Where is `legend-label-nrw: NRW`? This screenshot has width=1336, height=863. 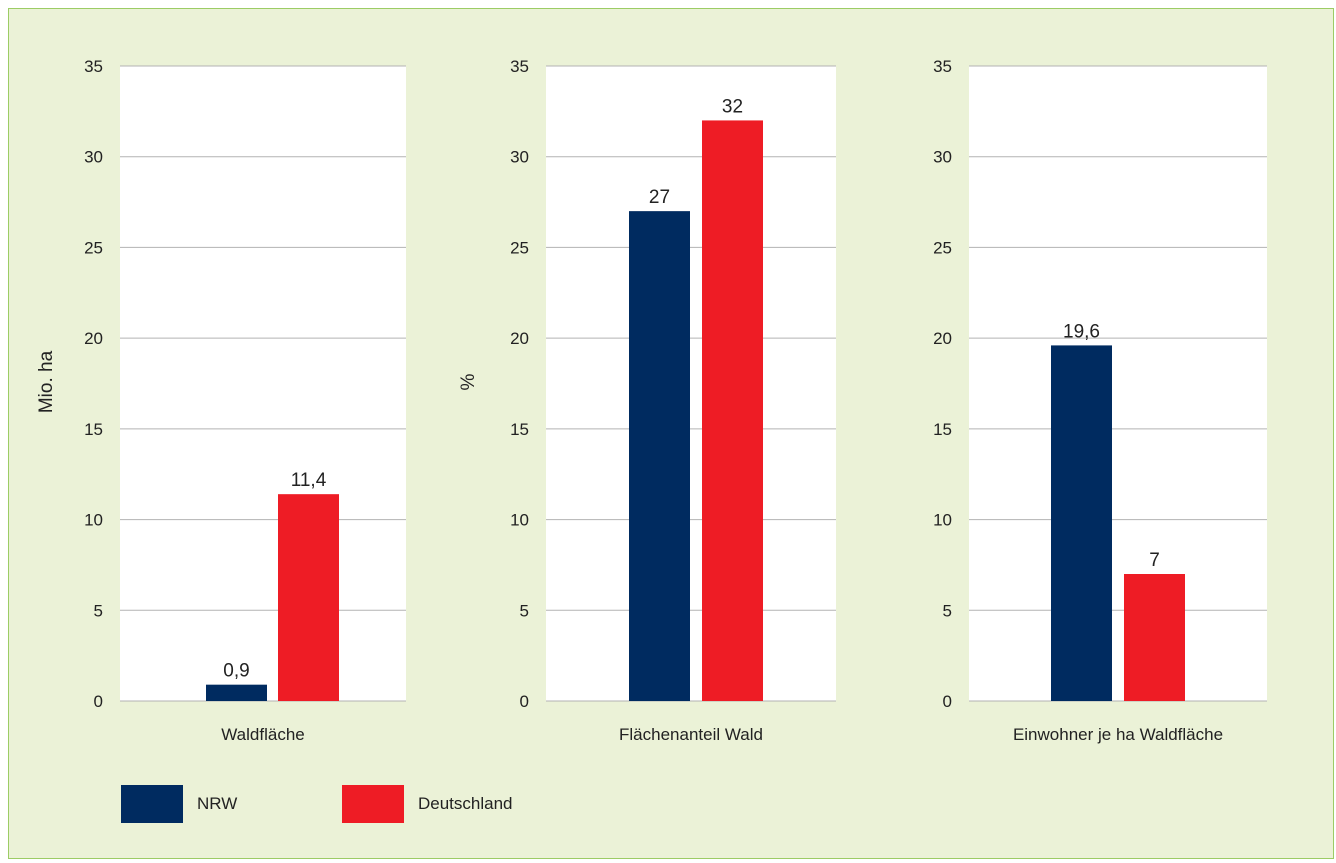
legend-label-nrw: NRW is located at coordinates (217, 803).